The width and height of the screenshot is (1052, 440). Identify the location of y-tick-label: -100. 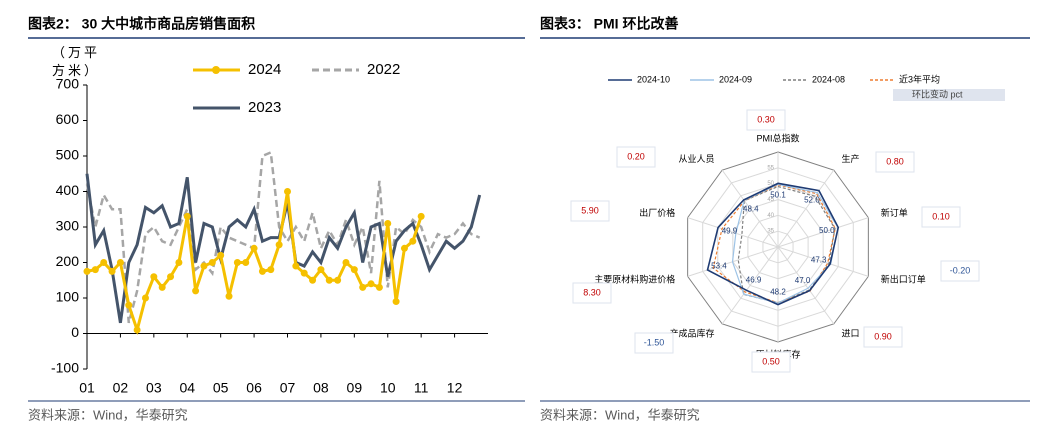
(65, 368).